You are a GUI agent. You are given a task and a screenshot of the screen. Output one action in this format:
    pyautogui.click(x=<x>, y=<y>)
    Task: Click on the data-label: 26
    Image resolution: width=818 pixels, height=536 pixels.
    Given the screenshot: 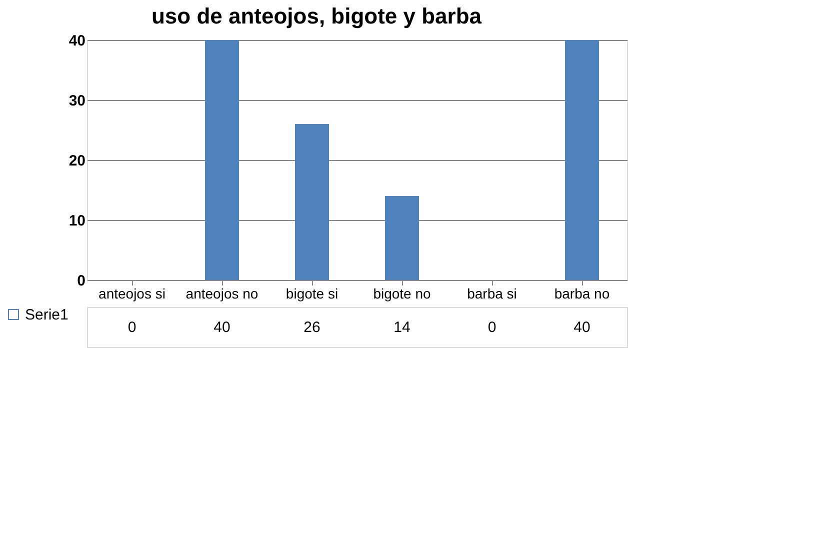 What is the action you would take?
    pyautogui.click(x=312, y=327)
    